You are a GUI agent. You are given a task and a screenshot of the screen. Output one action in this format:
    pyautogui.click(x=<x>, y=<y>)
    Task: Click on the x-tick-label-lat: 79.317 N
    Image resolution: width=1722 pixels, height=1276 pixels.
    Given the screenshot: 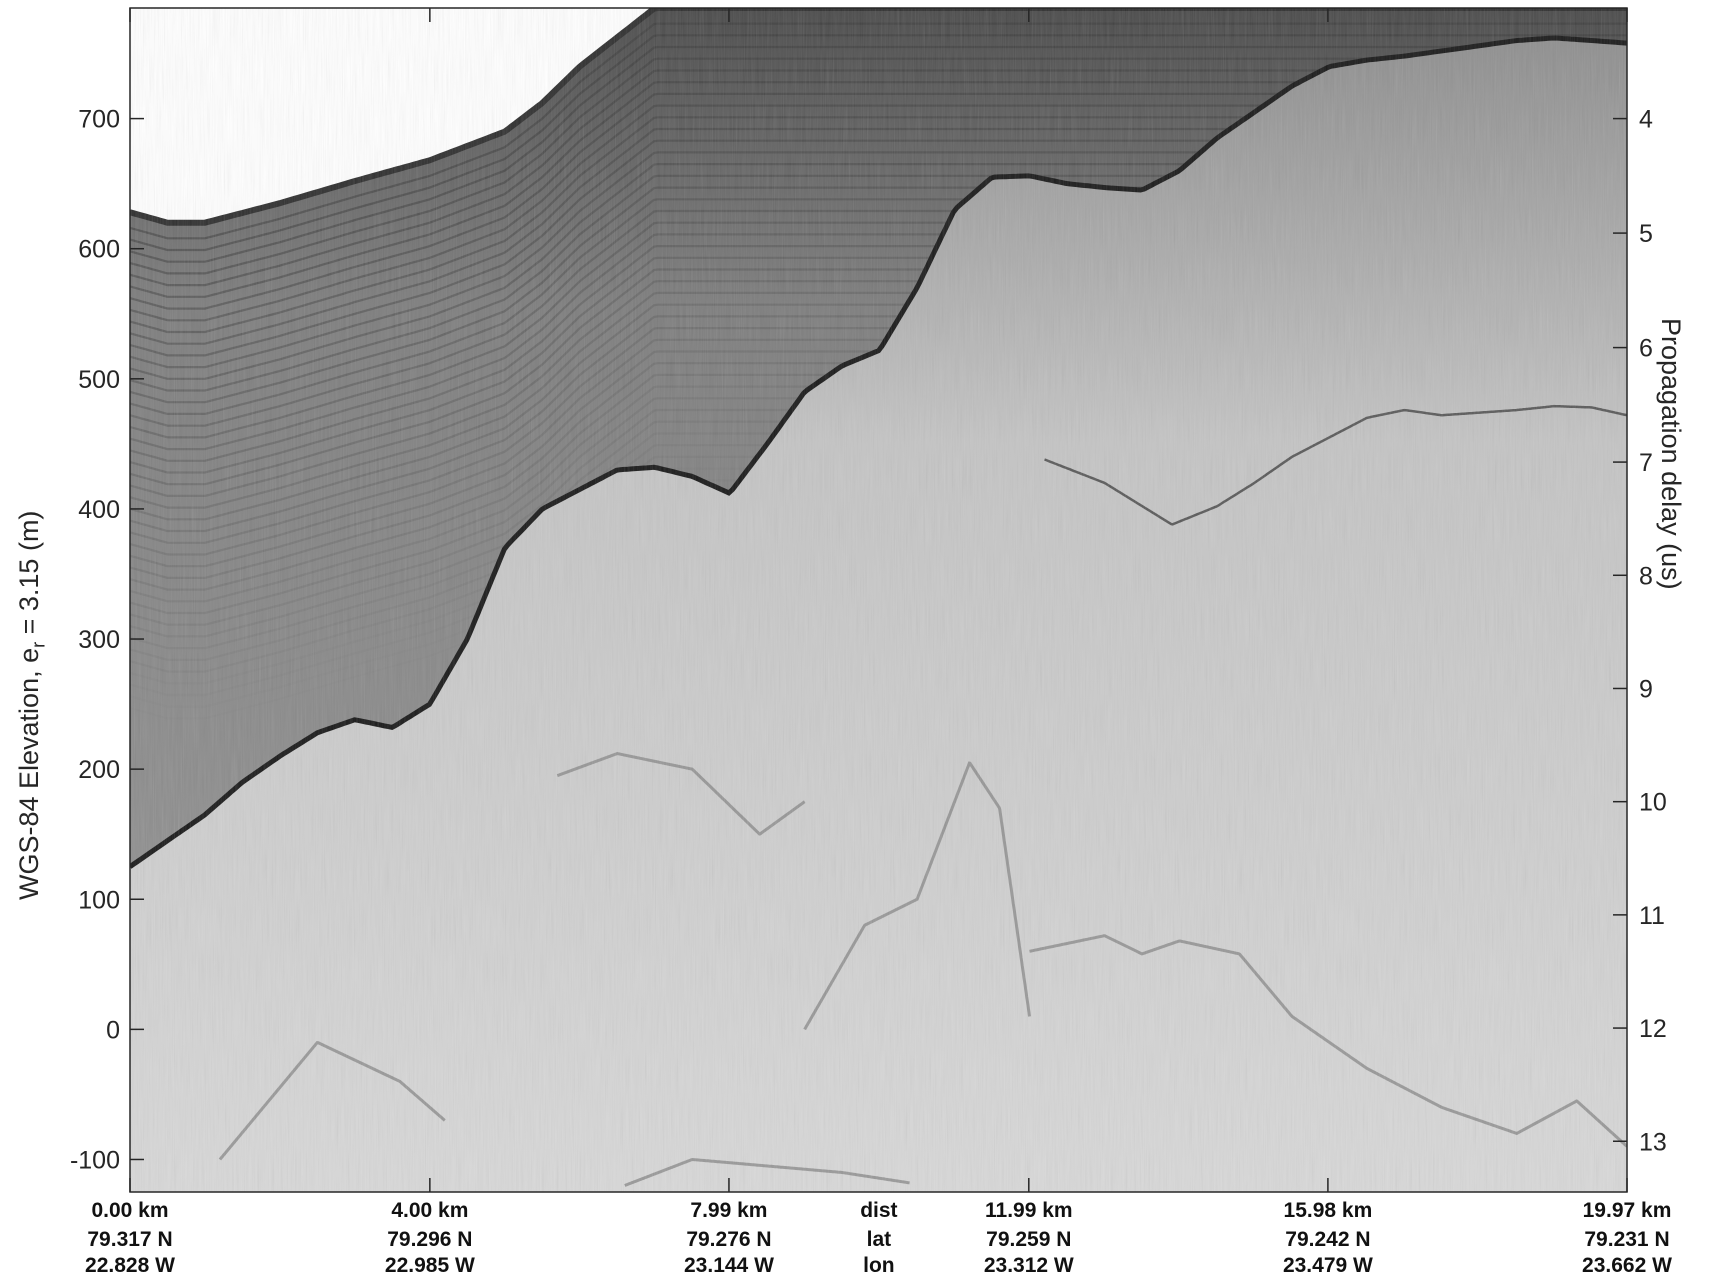 What is the action you would take?
    pyautogui.click(x=129, y=1239)
    